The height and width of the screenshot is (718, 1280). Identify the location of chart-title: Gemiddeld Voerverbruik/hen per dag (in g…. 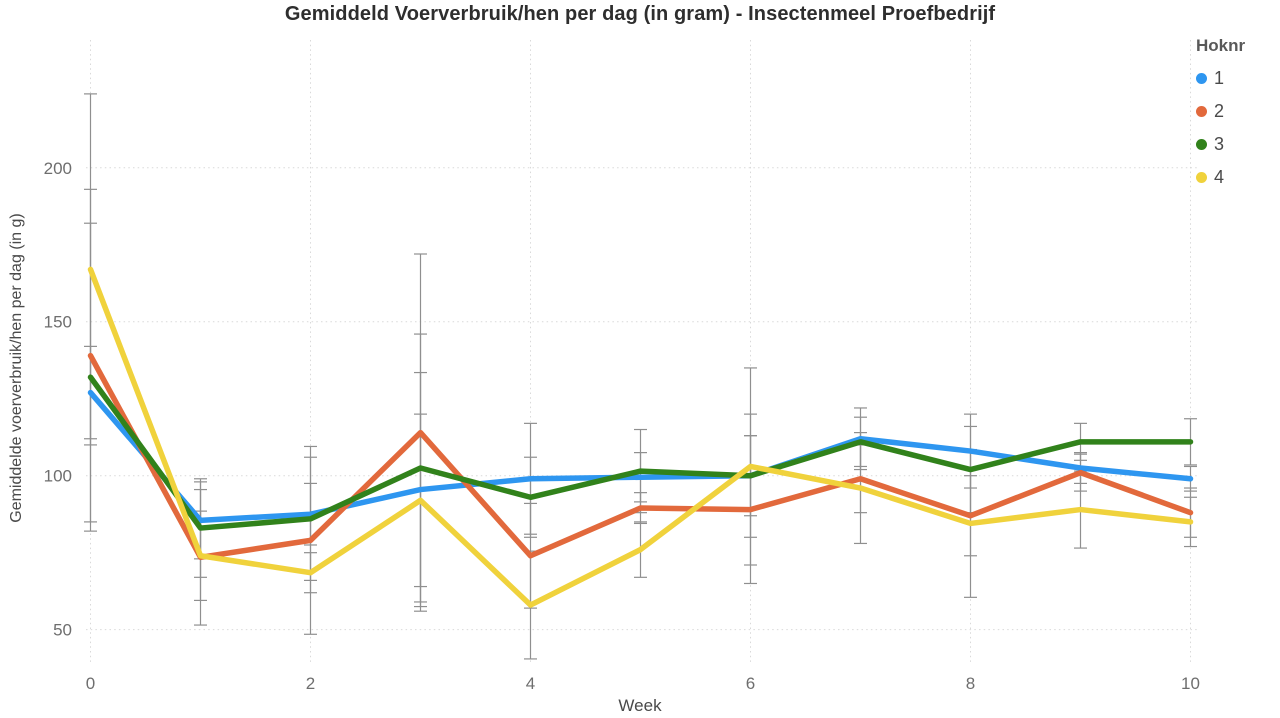
(640, 14).